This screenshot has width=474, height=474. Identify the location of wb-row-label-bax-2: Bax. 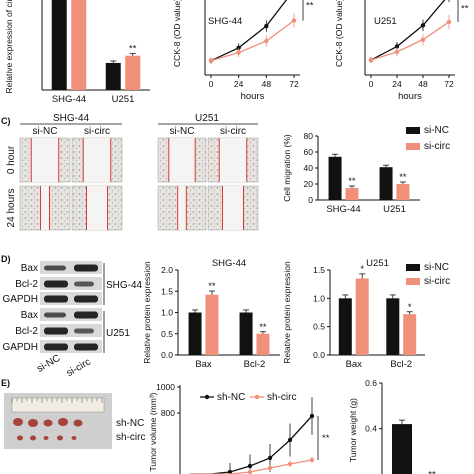
(29, 315).